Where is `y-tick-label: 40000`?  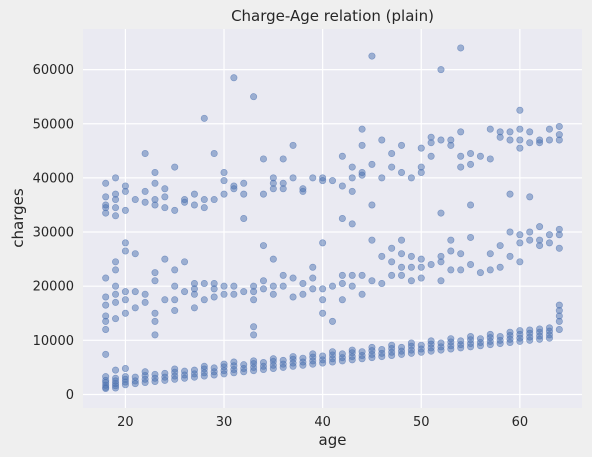 y-tick-label: 40000 is located at coordinates (53, 178).